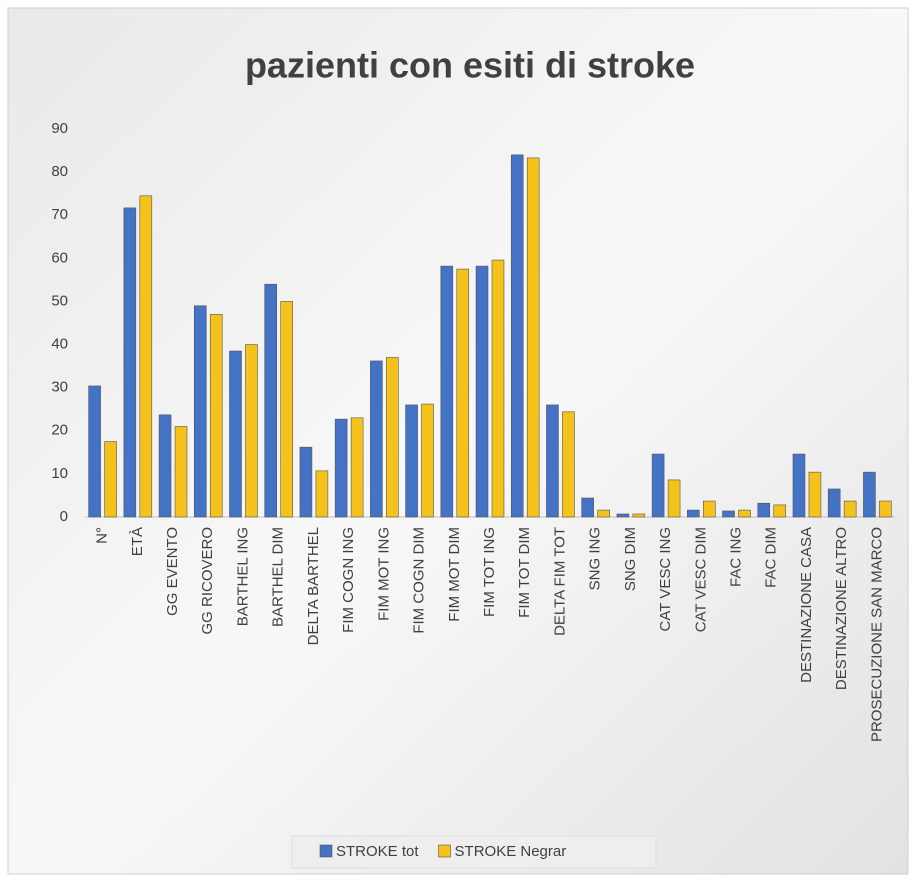  Describe the element at coordinates (59, 214) in the screenshot. I see `y-tick-label: 70` at that location.